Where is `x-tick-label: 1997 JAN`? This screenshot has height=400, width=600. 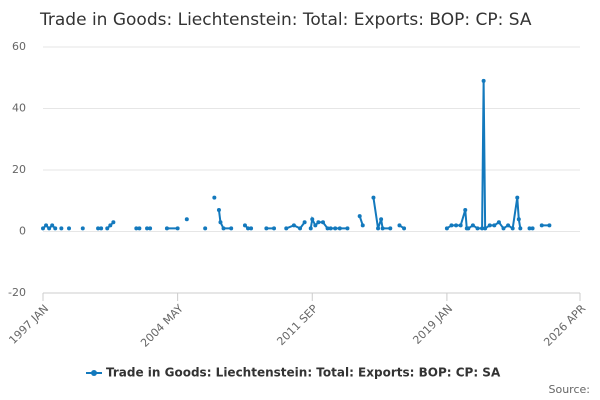
x-tick-label: 1997 JAN is located at coordinates (28, 324).